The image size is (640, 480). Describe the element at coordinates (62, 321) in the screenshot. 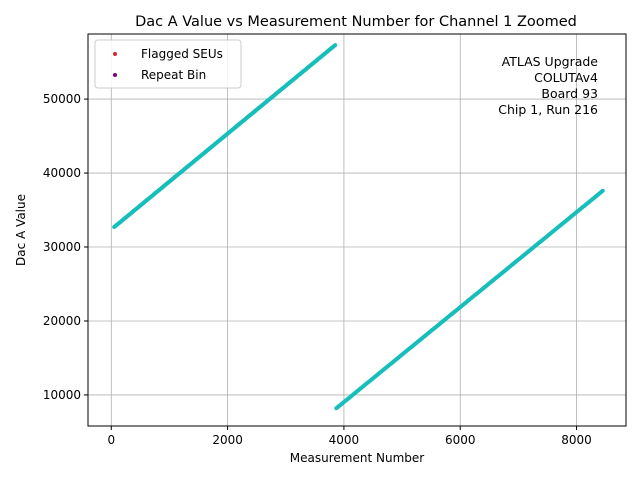

I see `y-tick-label: 20000` at that location.